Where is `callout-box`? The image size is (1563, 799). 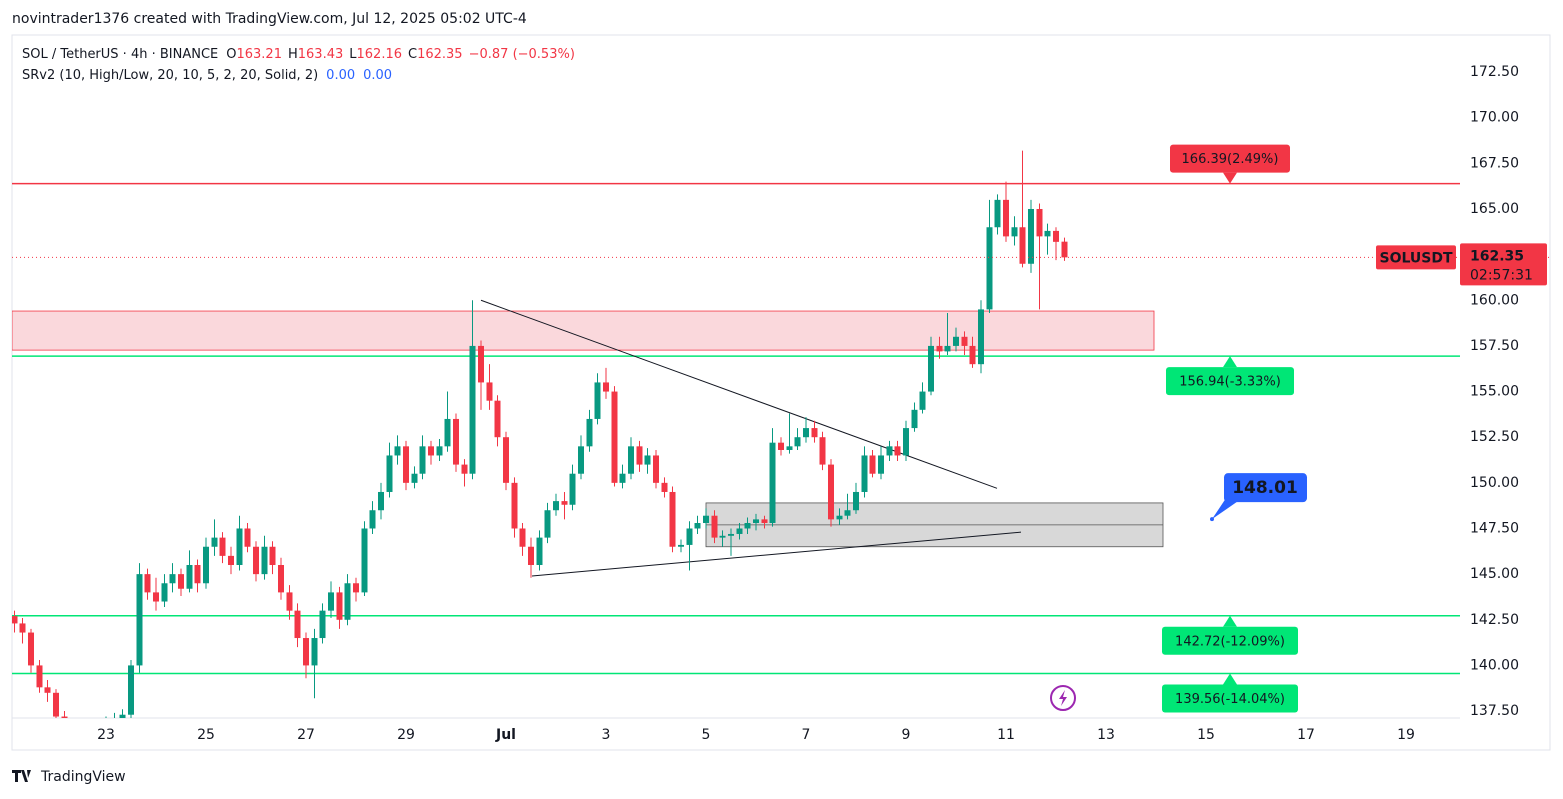 callout-box is located at coordinates (1265, 488).